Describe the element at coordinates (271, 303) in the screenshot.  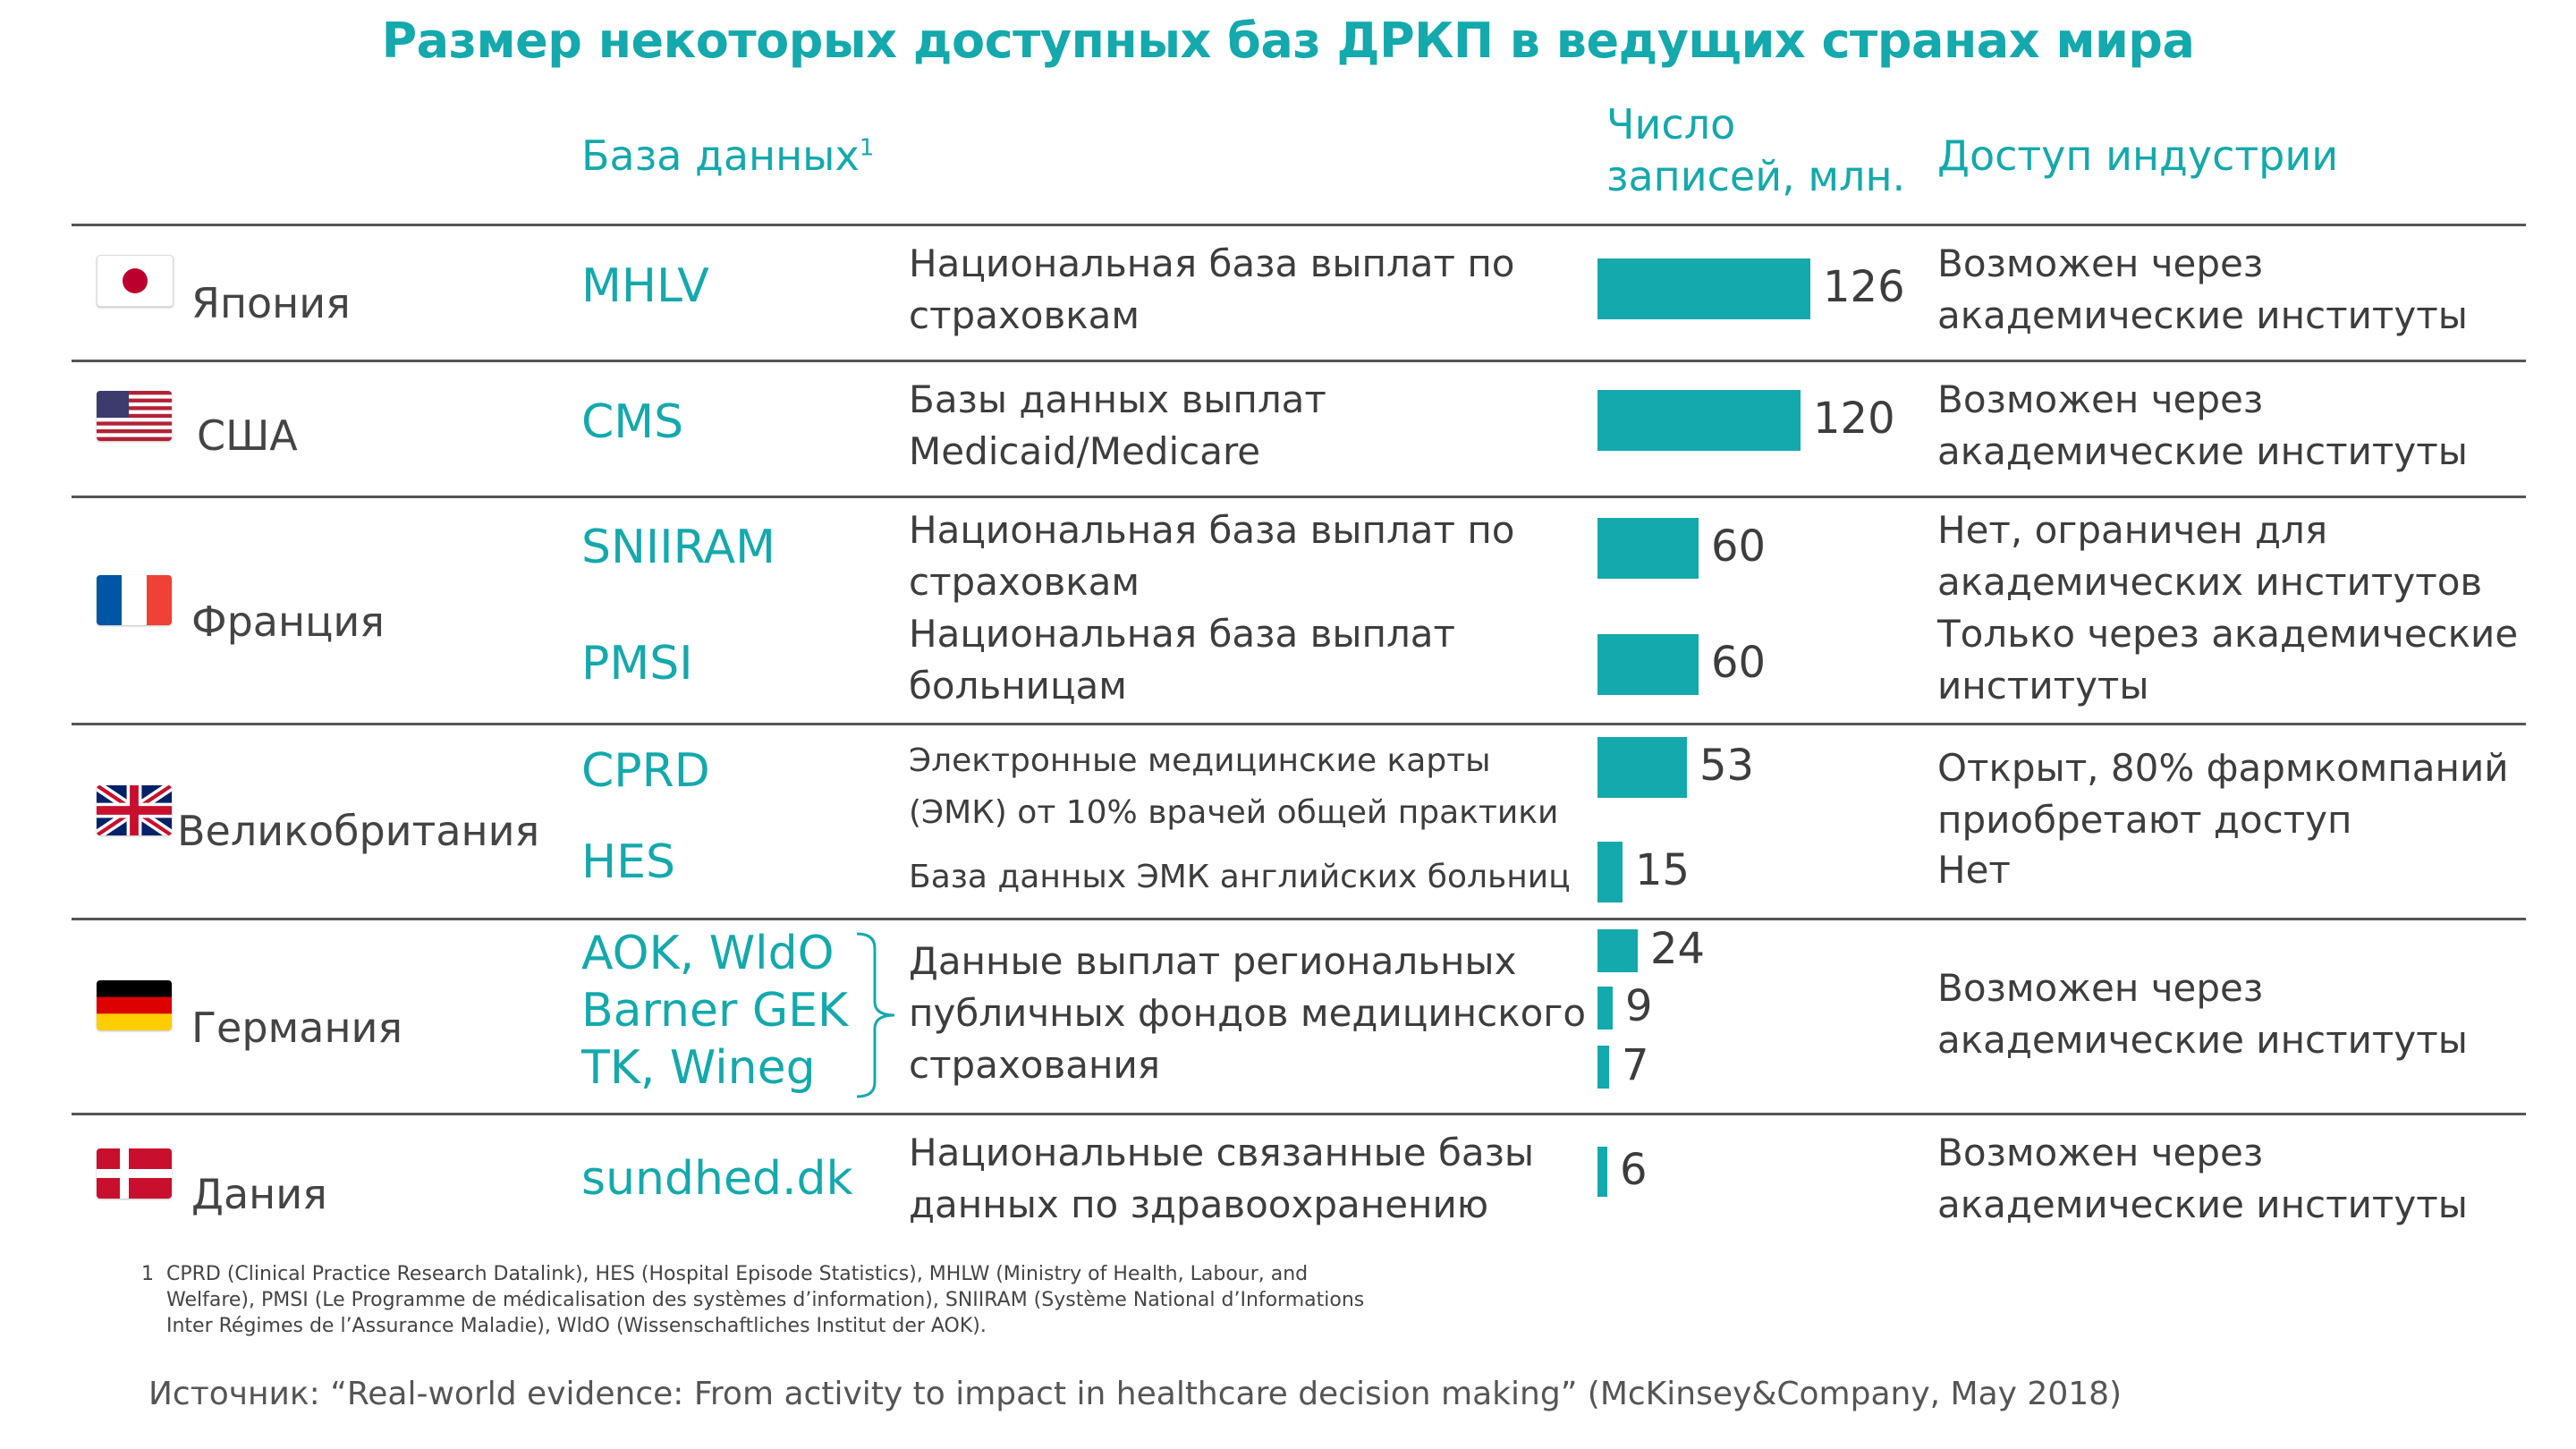
I see `country-japan: Япония` at that location.